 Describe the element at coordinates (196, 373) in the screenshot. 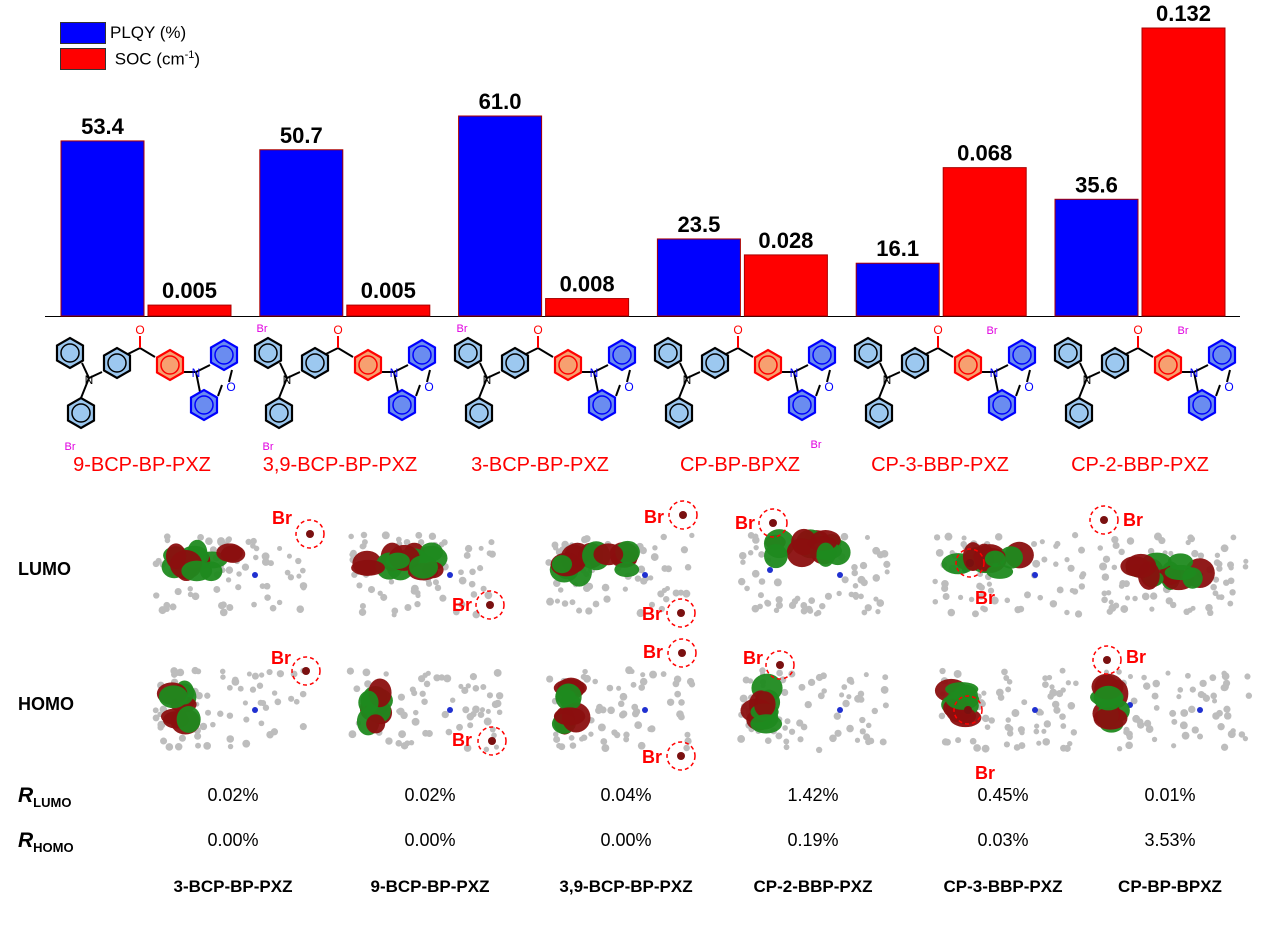

I see `nitrogen-label: N` at that location.